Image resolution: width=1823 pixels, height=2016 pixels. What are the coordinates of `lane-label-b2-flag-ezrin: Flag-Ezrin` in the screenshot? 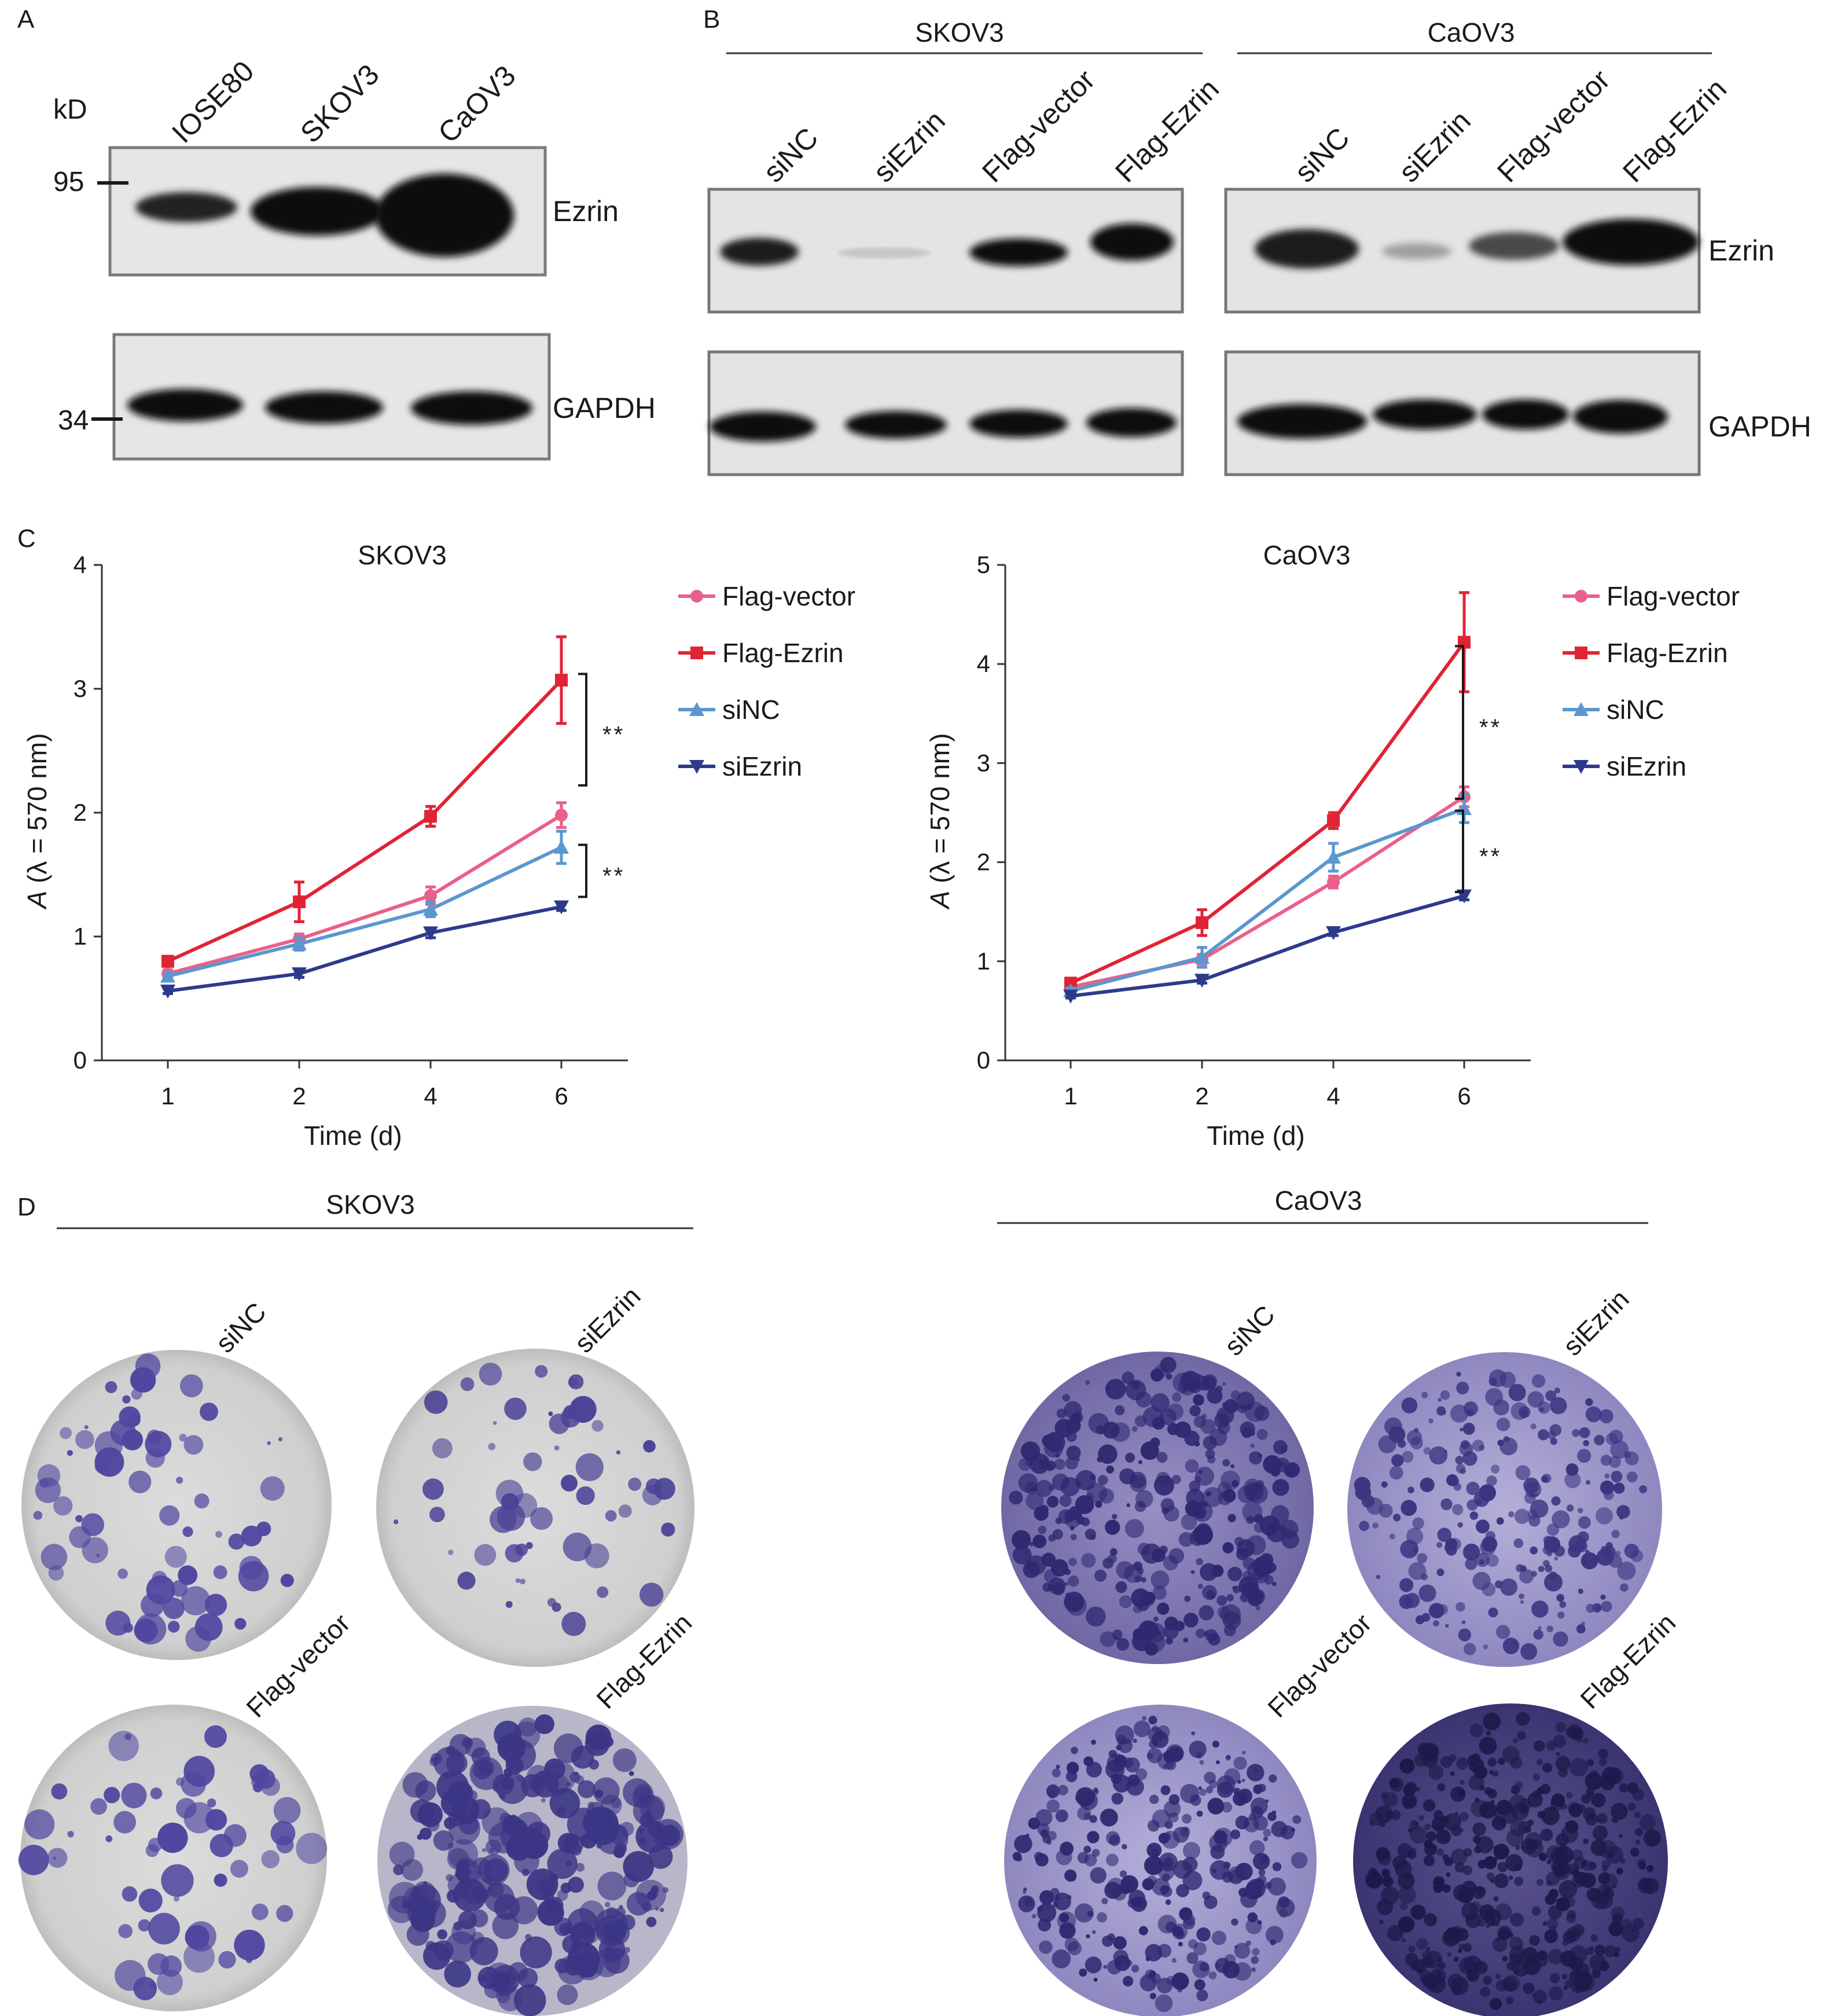 It's located at (1675, 130).